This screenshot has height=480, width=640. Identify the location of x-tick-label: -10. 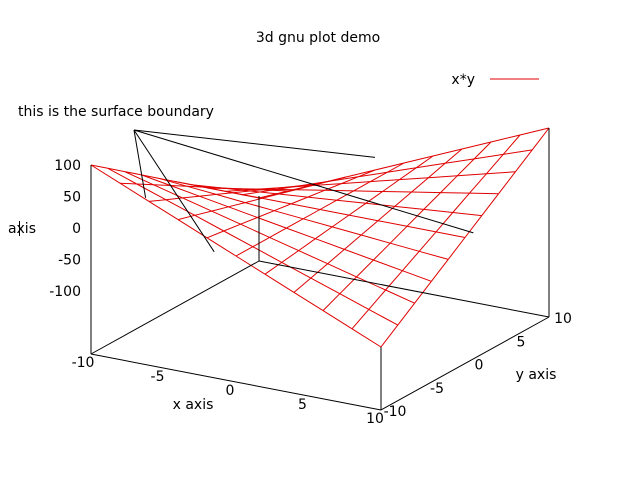
(83, 363).